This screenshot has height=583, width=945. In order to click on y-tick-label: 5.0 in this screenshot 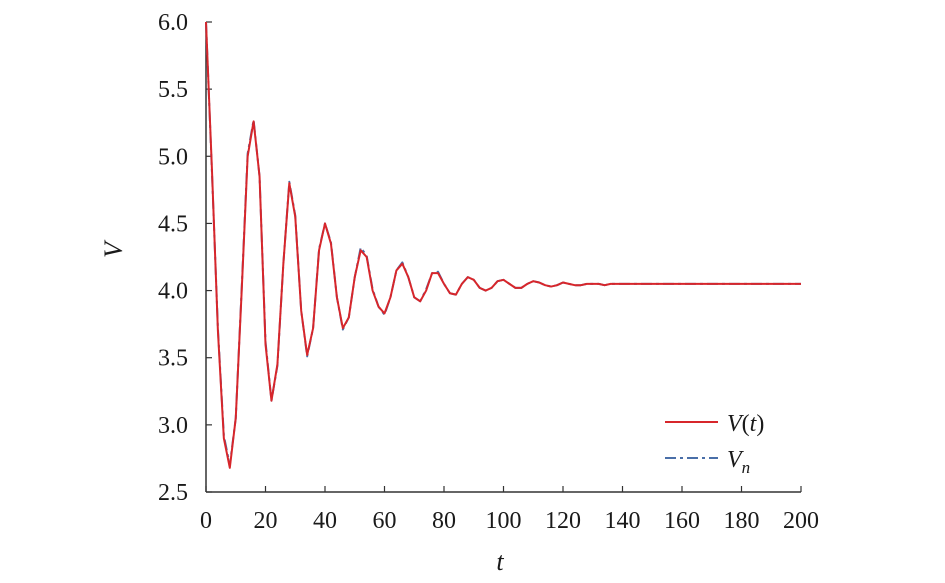, I will do `click(173, 157)`.